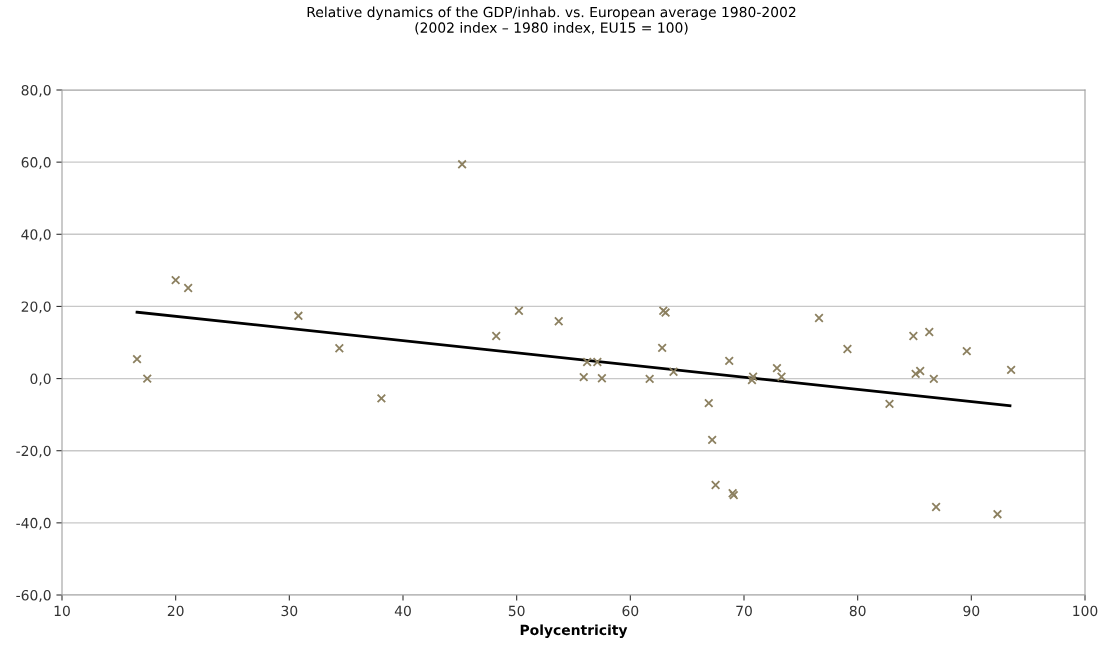 The width and height of the screenshot is (1103, 657). What do you see at coordinates (574, 631) in the screenshot?
I see `x-axis-title: Polycentricity` at bounding box center [574, 631].